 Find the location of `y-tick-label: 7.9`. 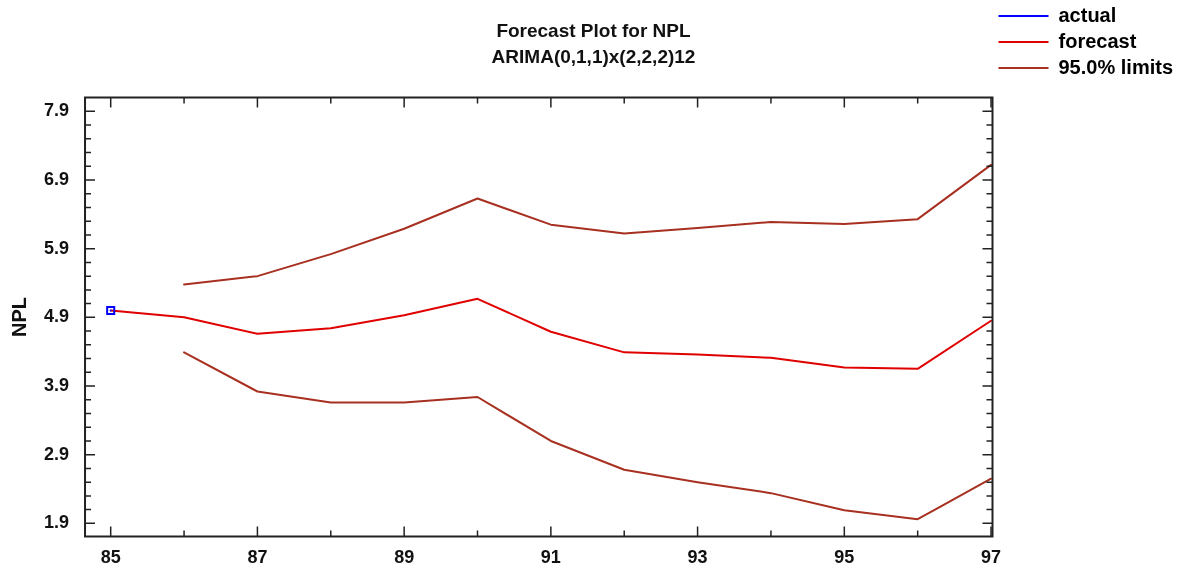

y-tick-label: 7.9 is located at coordinates (56, 110).